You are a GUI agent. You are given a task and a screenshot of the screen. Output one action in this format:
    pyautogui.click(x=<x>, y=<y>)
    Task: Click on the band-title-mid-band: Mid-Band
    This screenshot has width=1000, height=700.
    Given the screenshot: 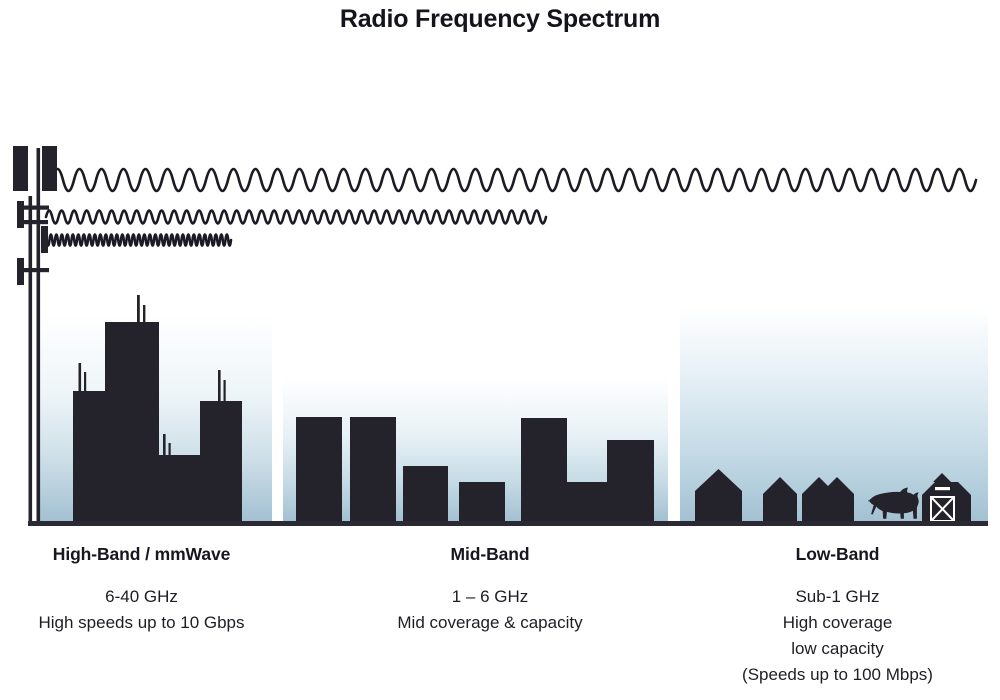 What is the action you would take?
    pyautogui.click(x=490, y=554)
    